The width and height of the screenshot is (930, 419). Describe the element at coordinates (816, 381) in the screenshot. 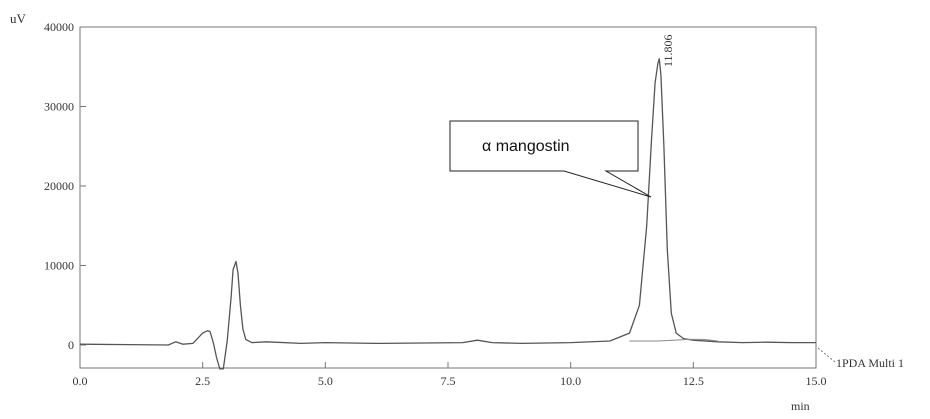

I see `x-tick-label: 15.0` at that location.